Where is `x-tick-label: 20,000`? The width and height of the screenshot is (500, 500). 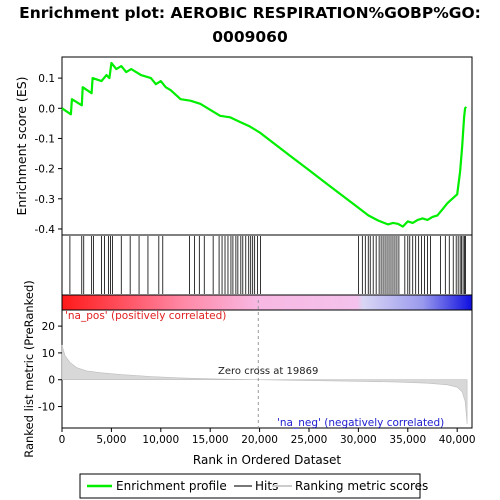
x-tick-label: 20,000 is located at coordinates (259, 440).